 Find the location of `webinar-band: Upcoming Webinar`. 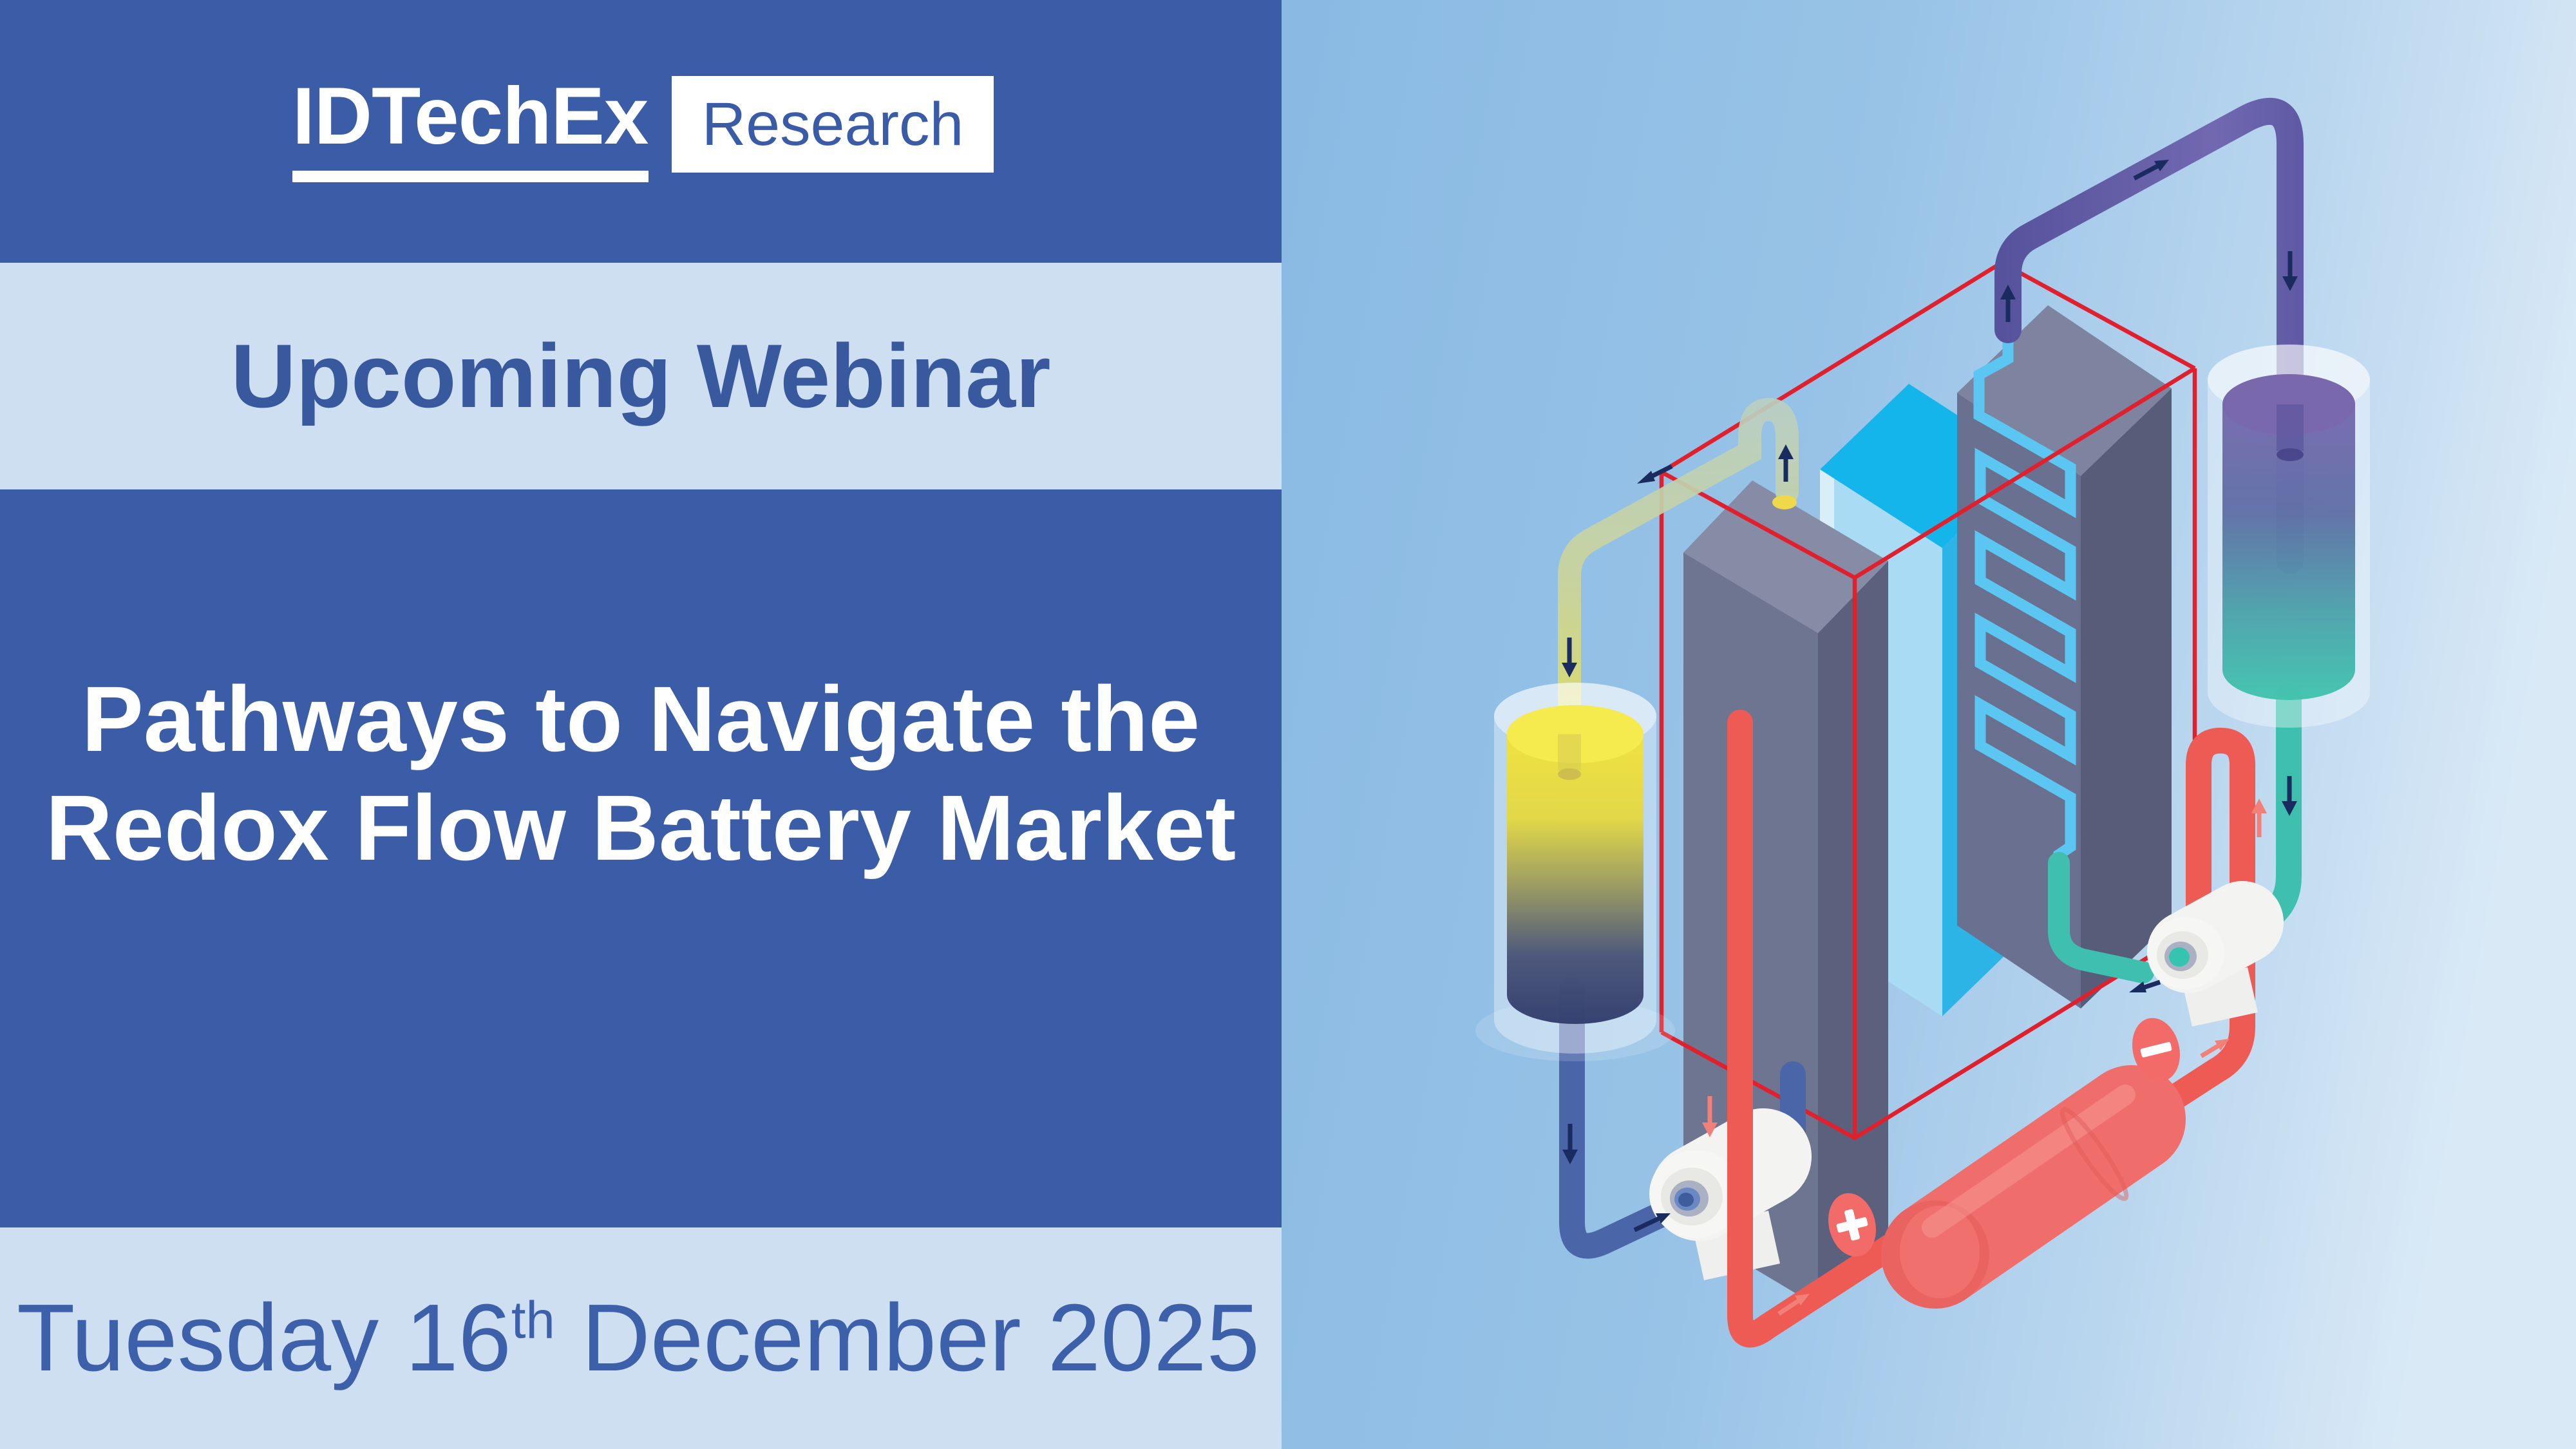

webinar-band: Upcoming Webinar is located at coordinates (641, 376).